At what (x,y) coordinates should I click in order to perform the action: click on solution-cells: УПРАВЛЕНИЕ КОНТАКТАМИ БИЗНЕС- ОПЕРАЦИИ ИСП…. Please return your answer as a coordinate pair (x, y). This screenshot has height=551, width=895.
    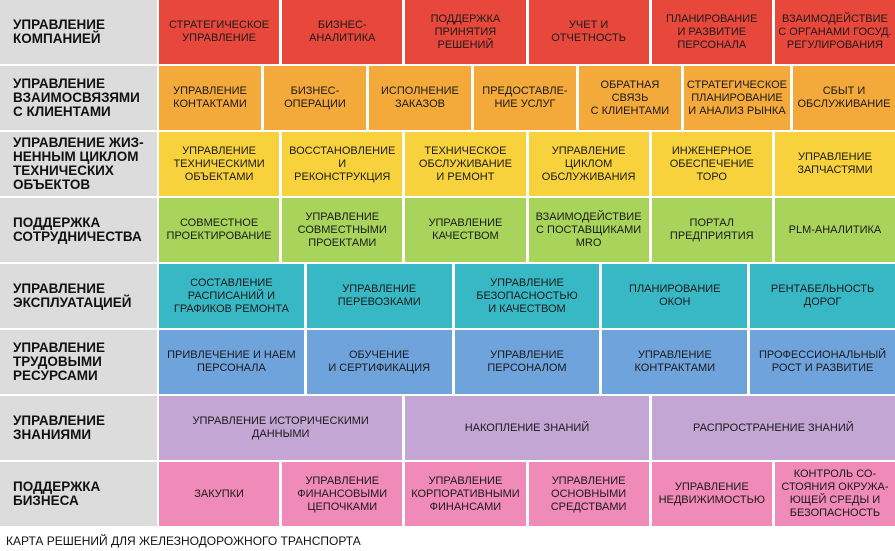
    Looking at the image, I should click on (527, 98).